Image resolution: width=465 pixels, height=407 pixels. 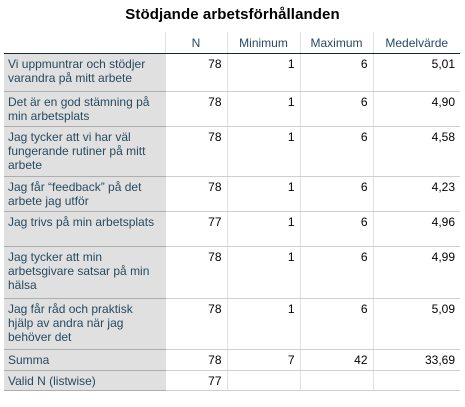 I want to click on table-row: Jag trivs på min arbetsplats 77 1 6 4,96, so click(x=232, y=229).